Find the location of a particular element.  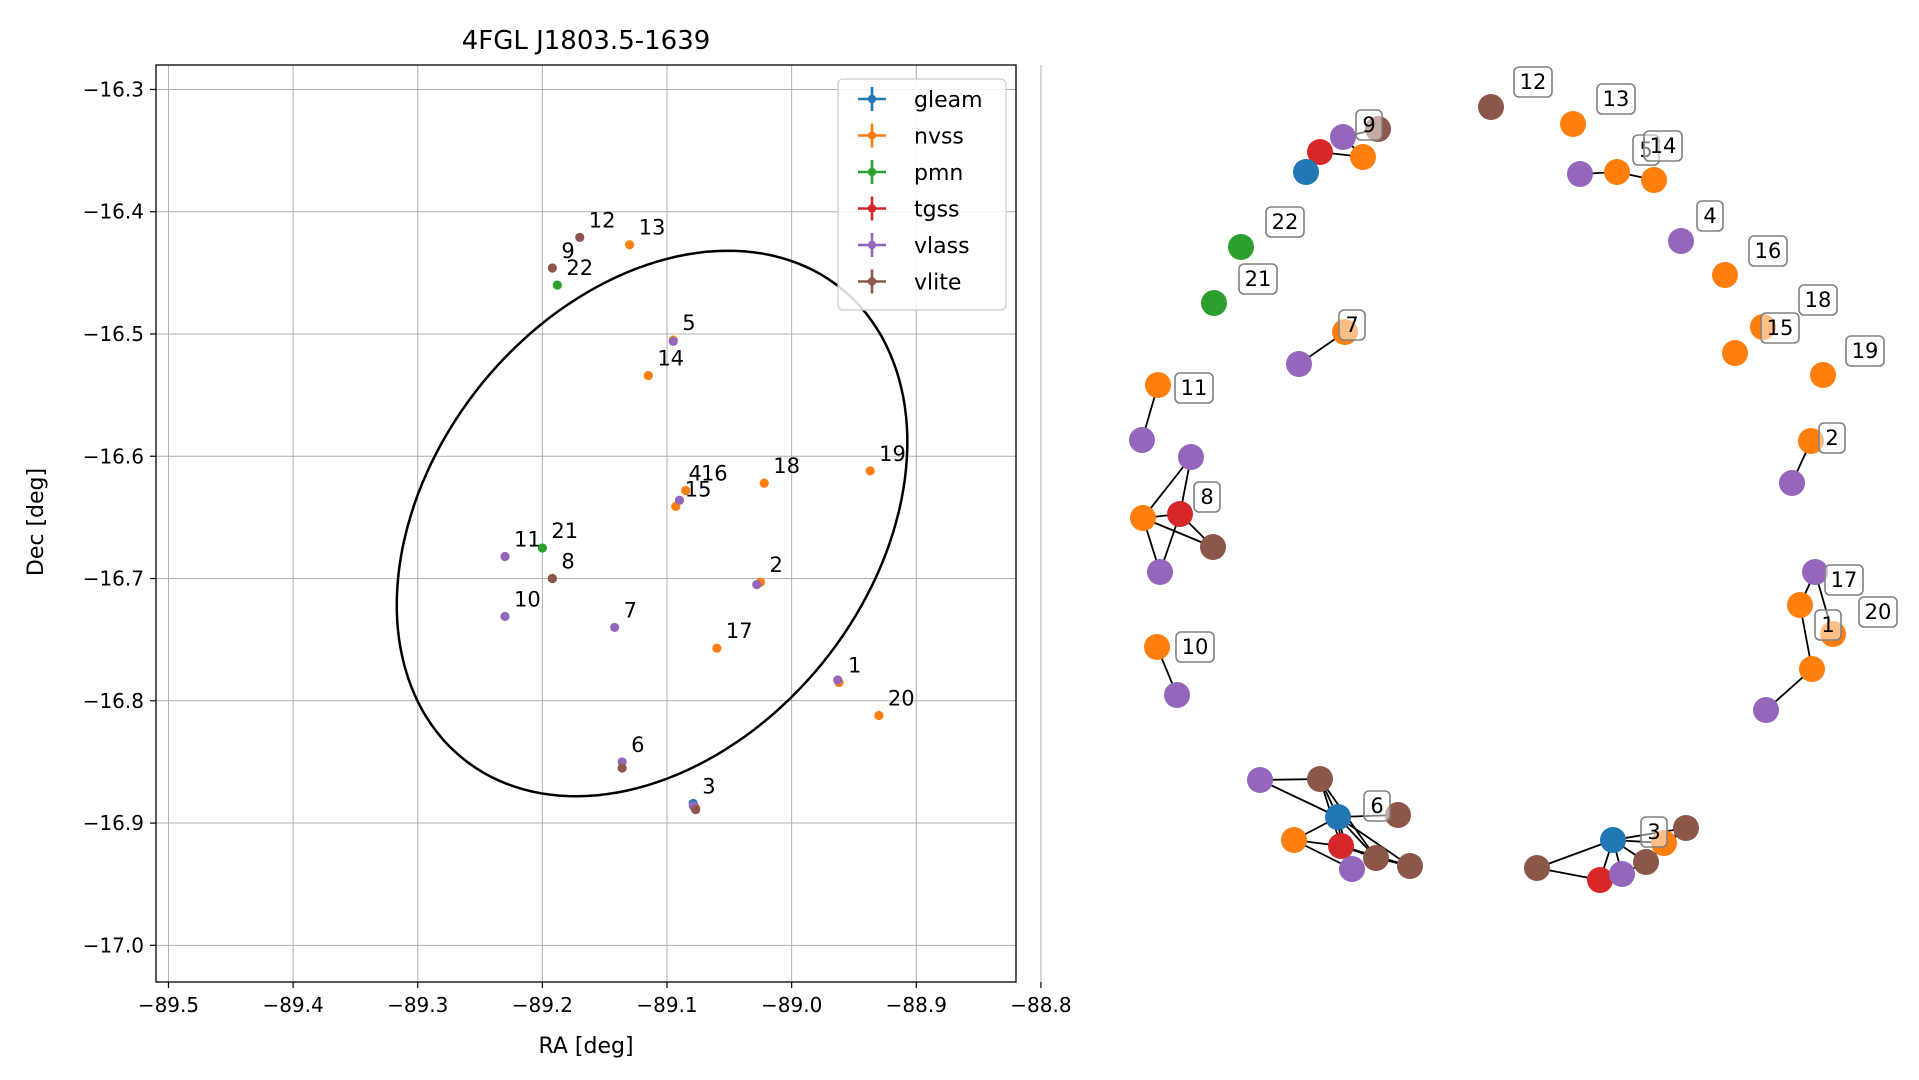

ellipse-layer is located at coordinates (652, 523).